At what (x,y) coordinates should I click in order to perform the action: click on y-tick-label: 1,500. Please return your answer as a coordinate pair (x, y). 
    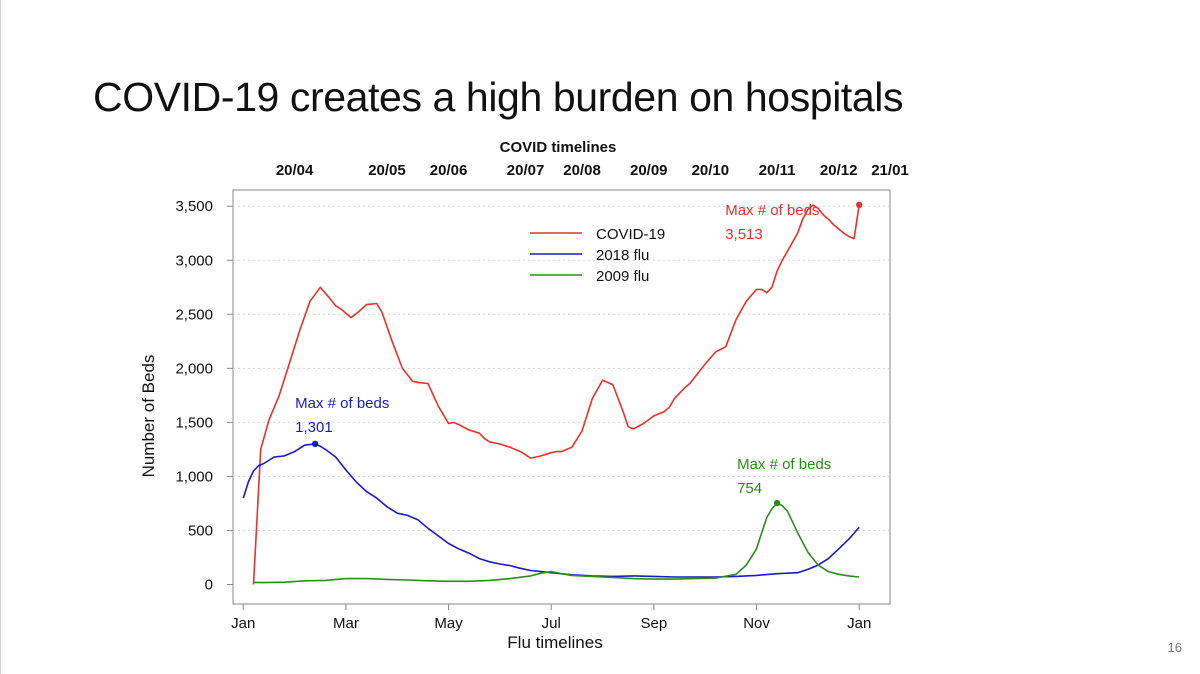
    Looking at the image, I should click on (194, 422).